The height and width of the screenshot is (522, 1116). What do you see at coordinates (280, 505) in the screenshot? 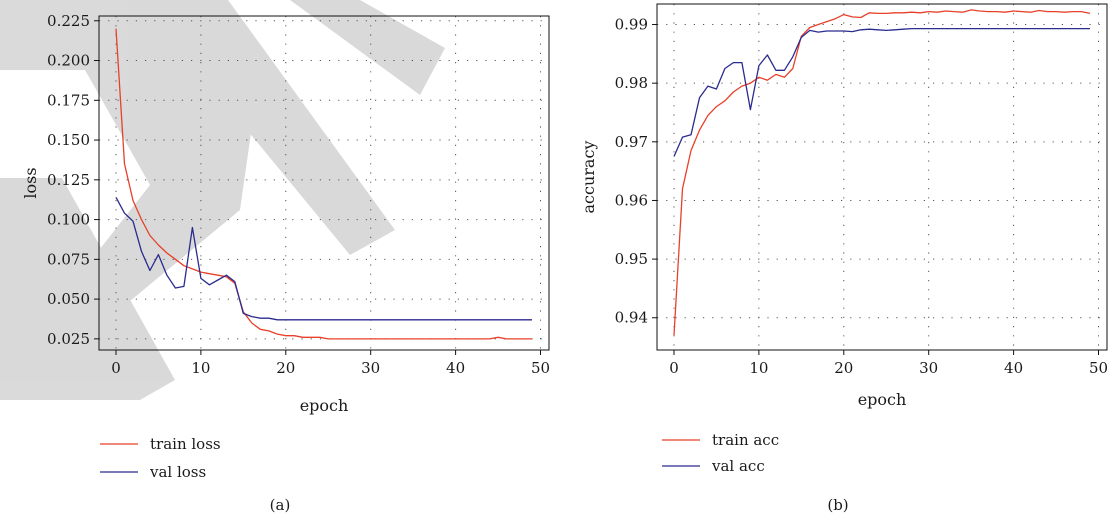
I see `loss-chart-caption: (a)` at bounding box center [280, 505].